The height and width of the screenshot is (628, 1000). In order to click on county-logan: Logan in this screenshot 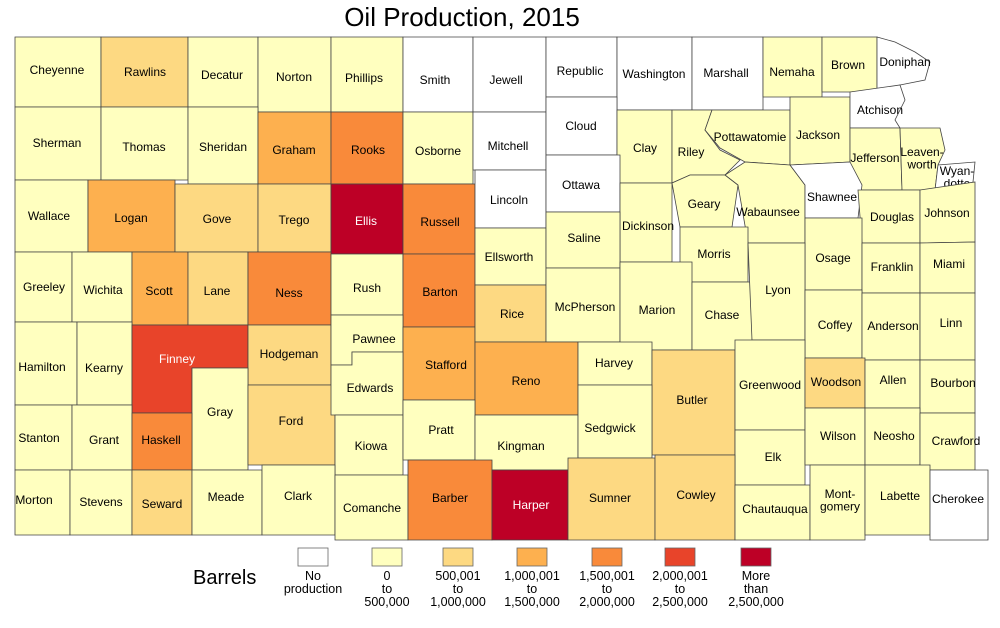, I will do `click(131, 216)`.